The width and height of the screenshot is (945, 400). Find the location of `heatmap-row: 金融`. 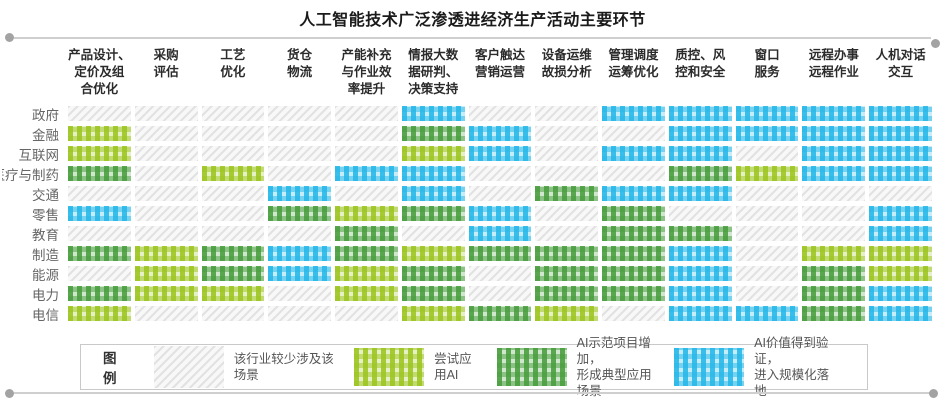

heatmap-row: 金融 is located at coordinates (467, 133).